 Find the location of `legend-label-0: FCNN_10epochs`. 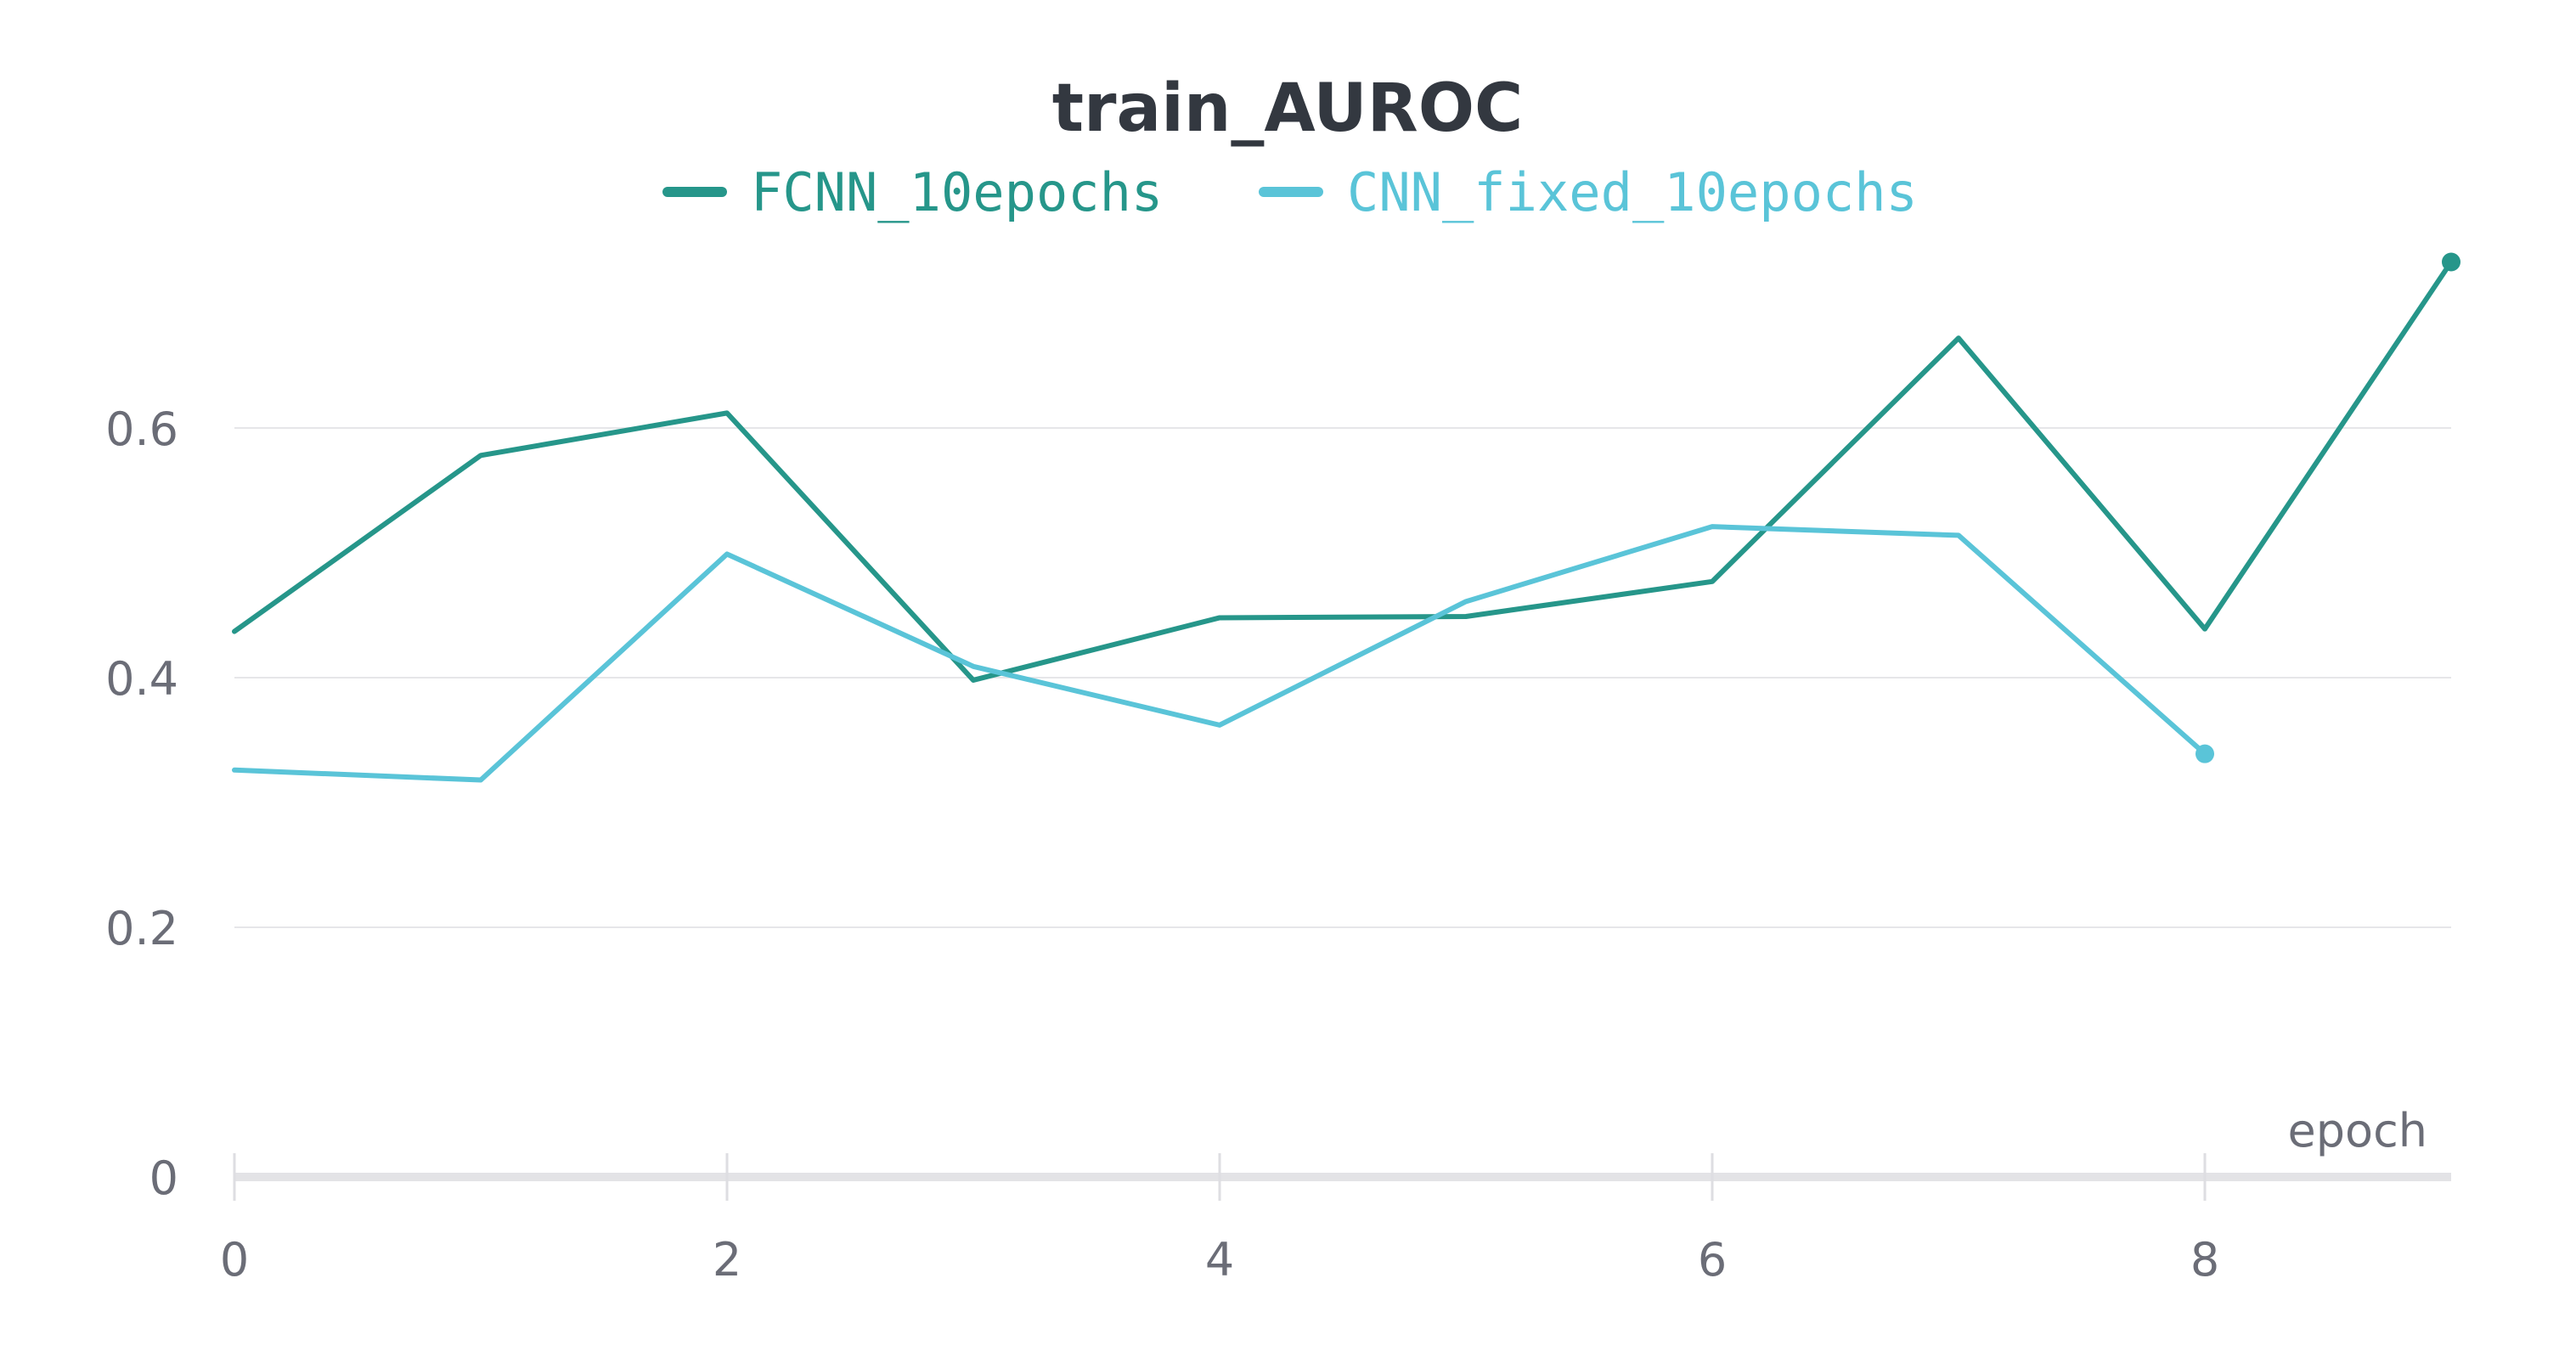

legend-label-0: FCNN_10epochs is located at coordinates (957, 192).